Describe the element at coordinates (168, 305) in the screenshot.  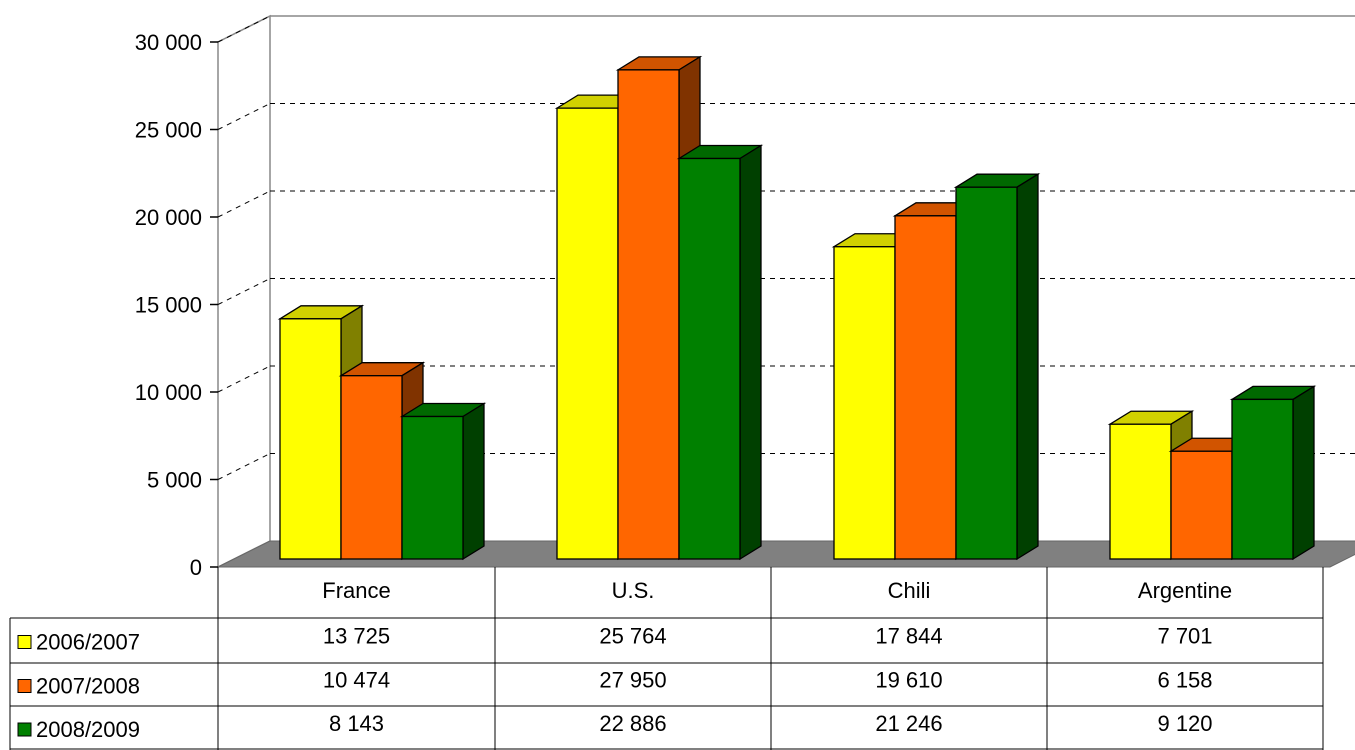
I see `y-tick-label: 15 000` at that location.